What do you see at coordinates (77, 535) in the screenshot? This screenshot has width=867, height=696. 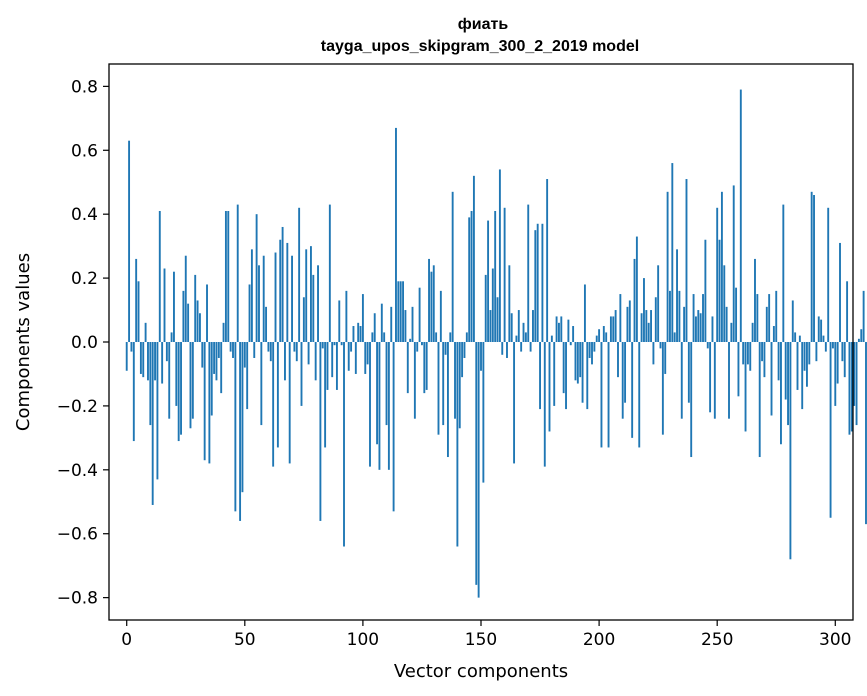 I see `y-tick-label: −0.6` at bounding box center [77, 535].